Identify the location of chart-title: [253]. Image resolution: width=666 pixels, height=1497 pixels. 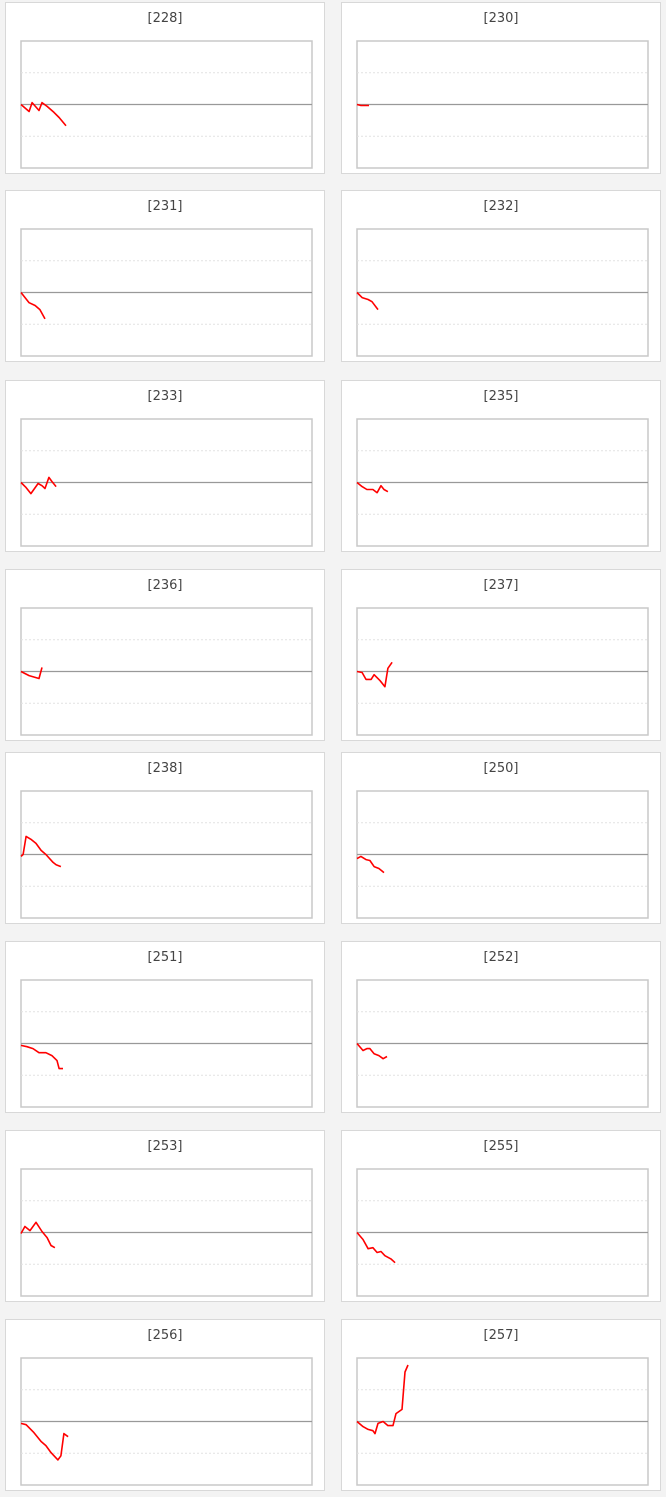
(165, 1146).